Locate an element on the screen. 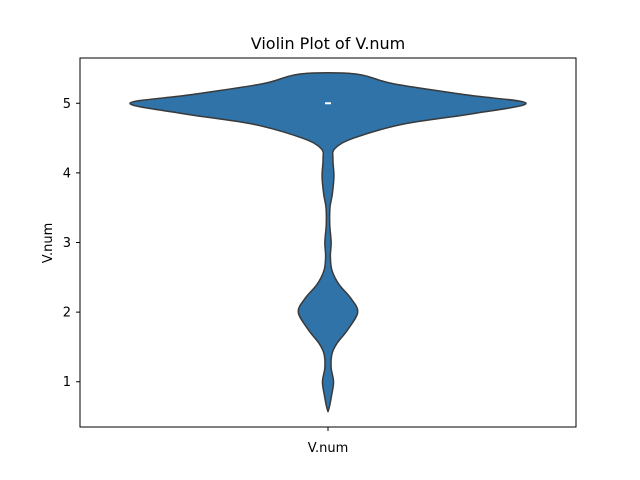  x-axis-ticks: V.num is located at coordinates (328, 441).